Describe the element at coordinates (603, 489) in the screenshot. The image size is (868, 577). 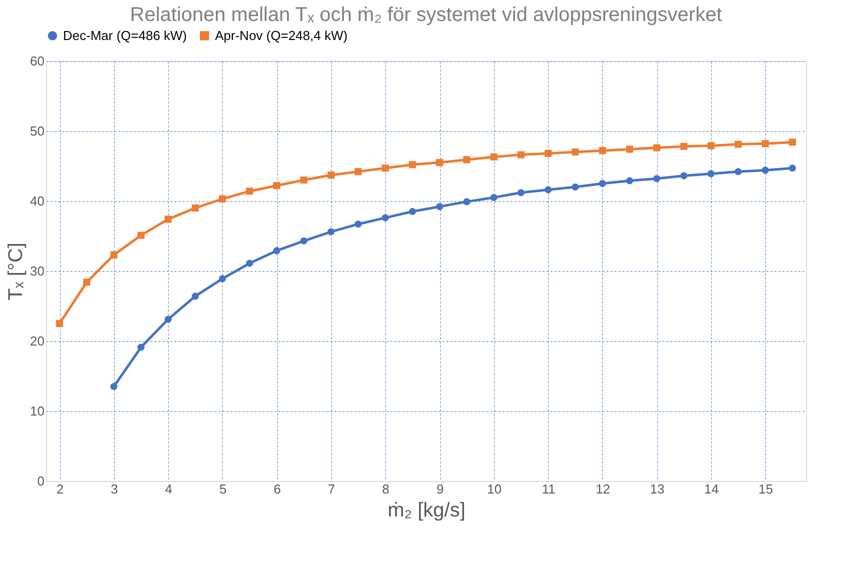
I see `x-tick-label: 12` at that location.